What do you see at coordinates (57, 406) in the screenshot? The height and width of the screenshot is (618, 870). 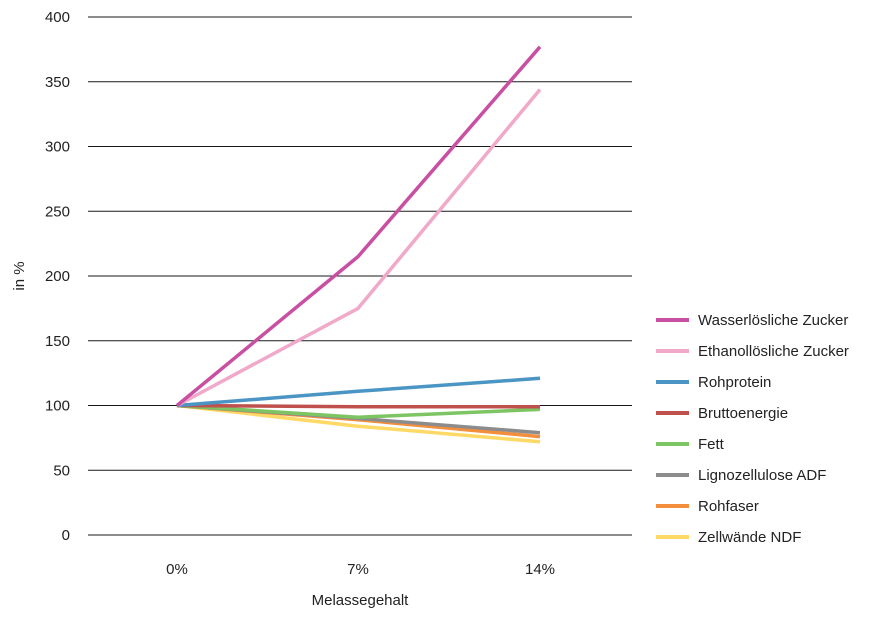 I see `y-tick-label: 100` at bounding box center [57, 406].